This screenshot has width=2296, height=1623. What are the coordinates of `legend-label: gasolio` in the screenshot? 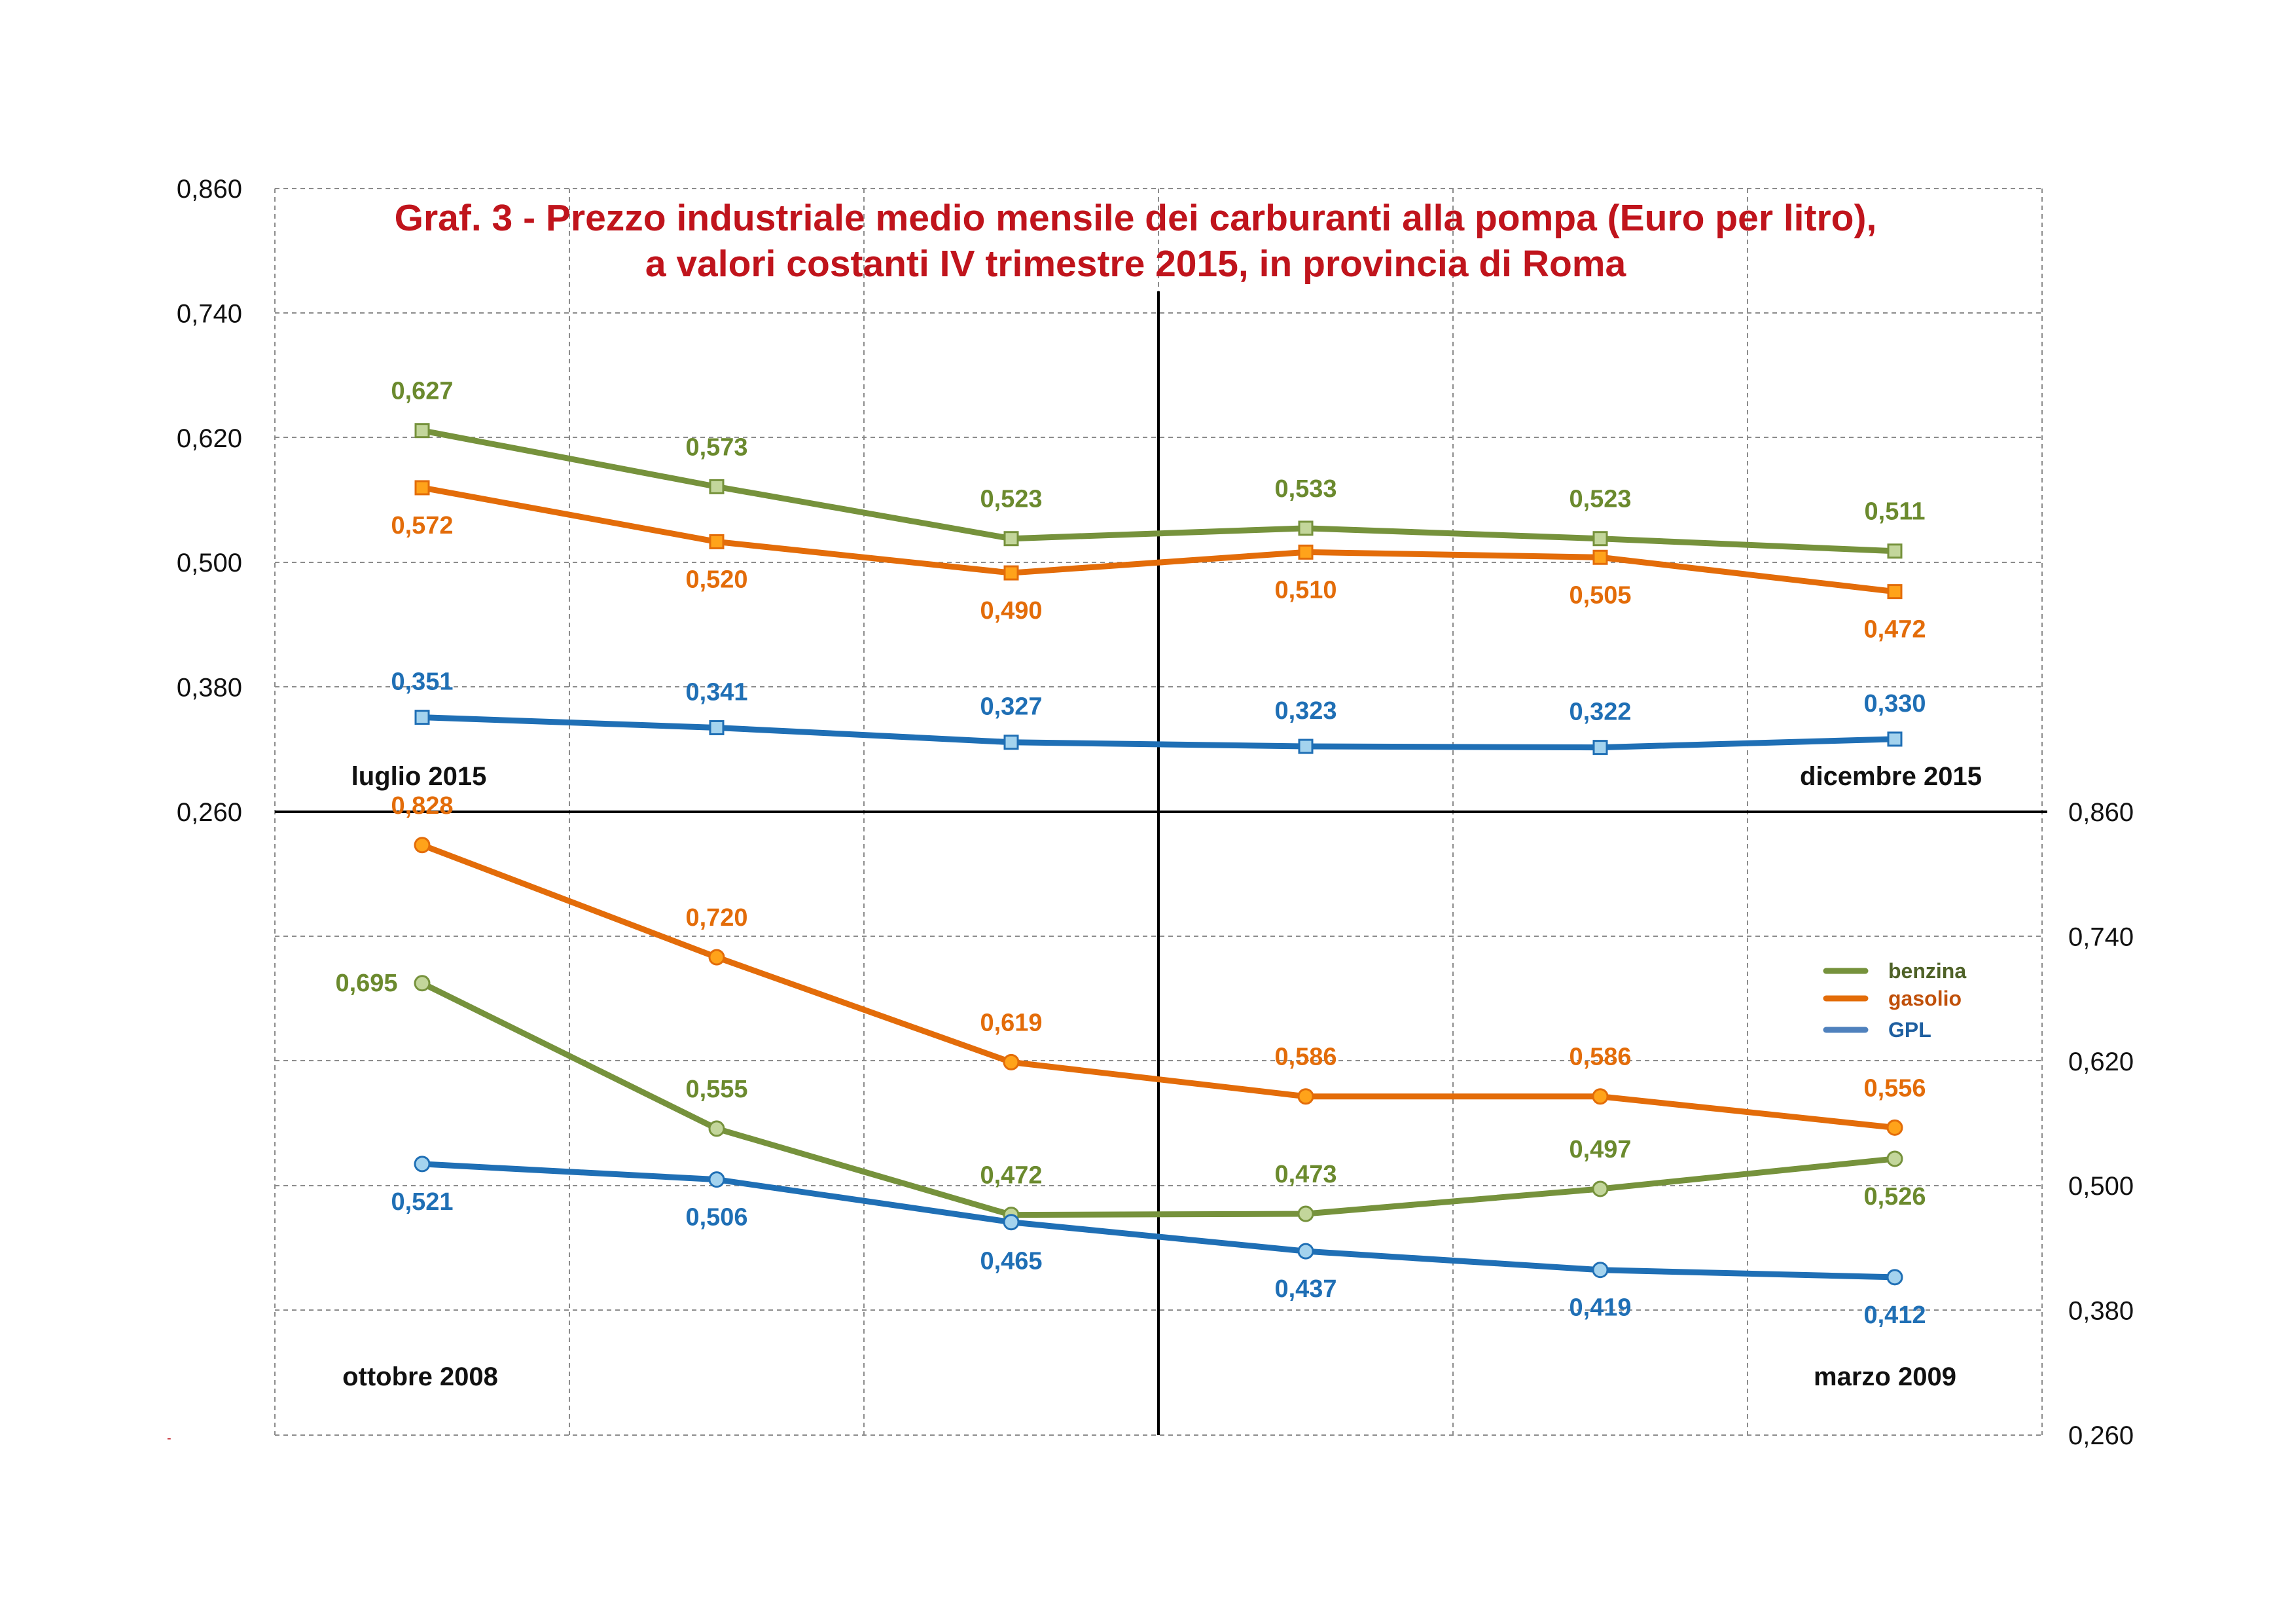 It's located at (1925, 998).